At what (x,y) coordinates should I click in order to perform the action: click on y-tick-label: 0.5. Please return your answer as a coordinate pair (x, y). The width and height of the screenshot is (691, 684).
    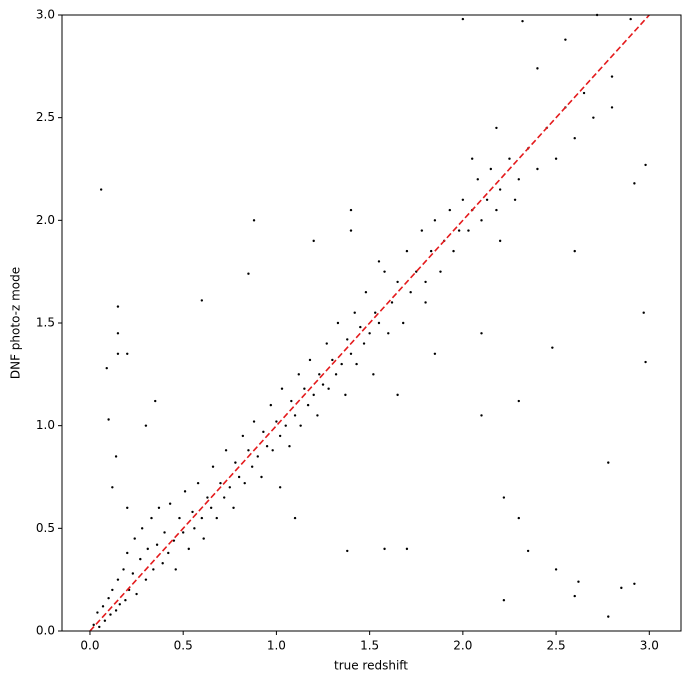
    Looking at the image, I should click on (45, 528).